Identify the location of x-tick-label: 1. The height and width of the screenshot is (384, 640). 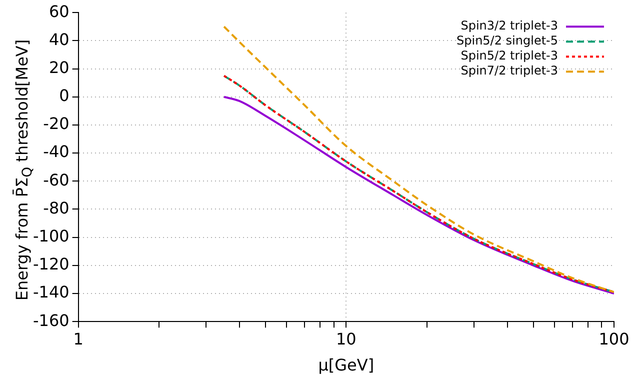
(78, 338).